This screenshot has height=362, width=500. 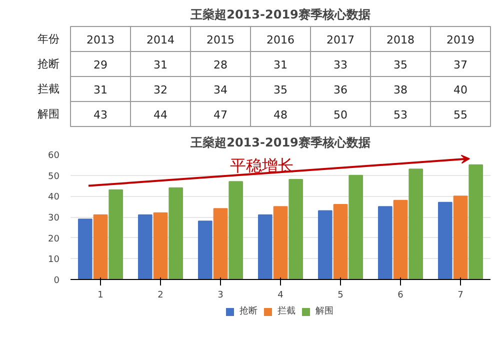 I want to click on x-tick-label: 6, so click(x=401, y=295).